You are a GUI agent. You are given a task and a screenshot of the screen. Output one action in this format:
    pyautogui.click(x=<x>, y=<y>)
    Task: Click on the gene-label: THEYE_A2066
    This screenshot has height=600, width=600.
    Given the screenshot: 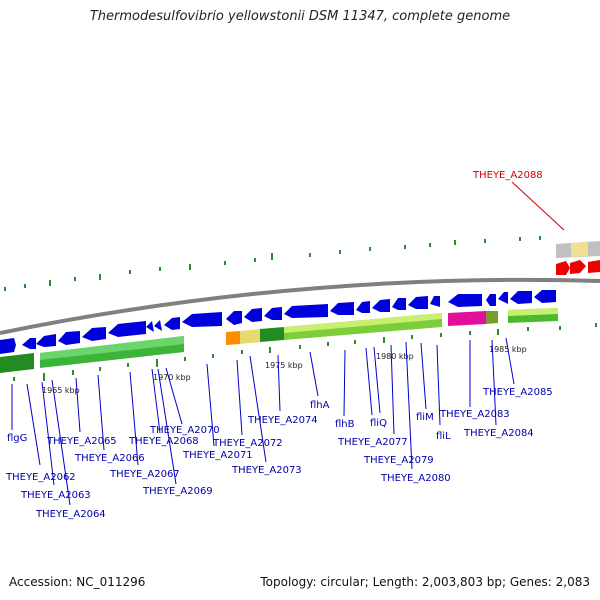 What is the action you would take?
    pyautogui.click(x=109, y=458)
    